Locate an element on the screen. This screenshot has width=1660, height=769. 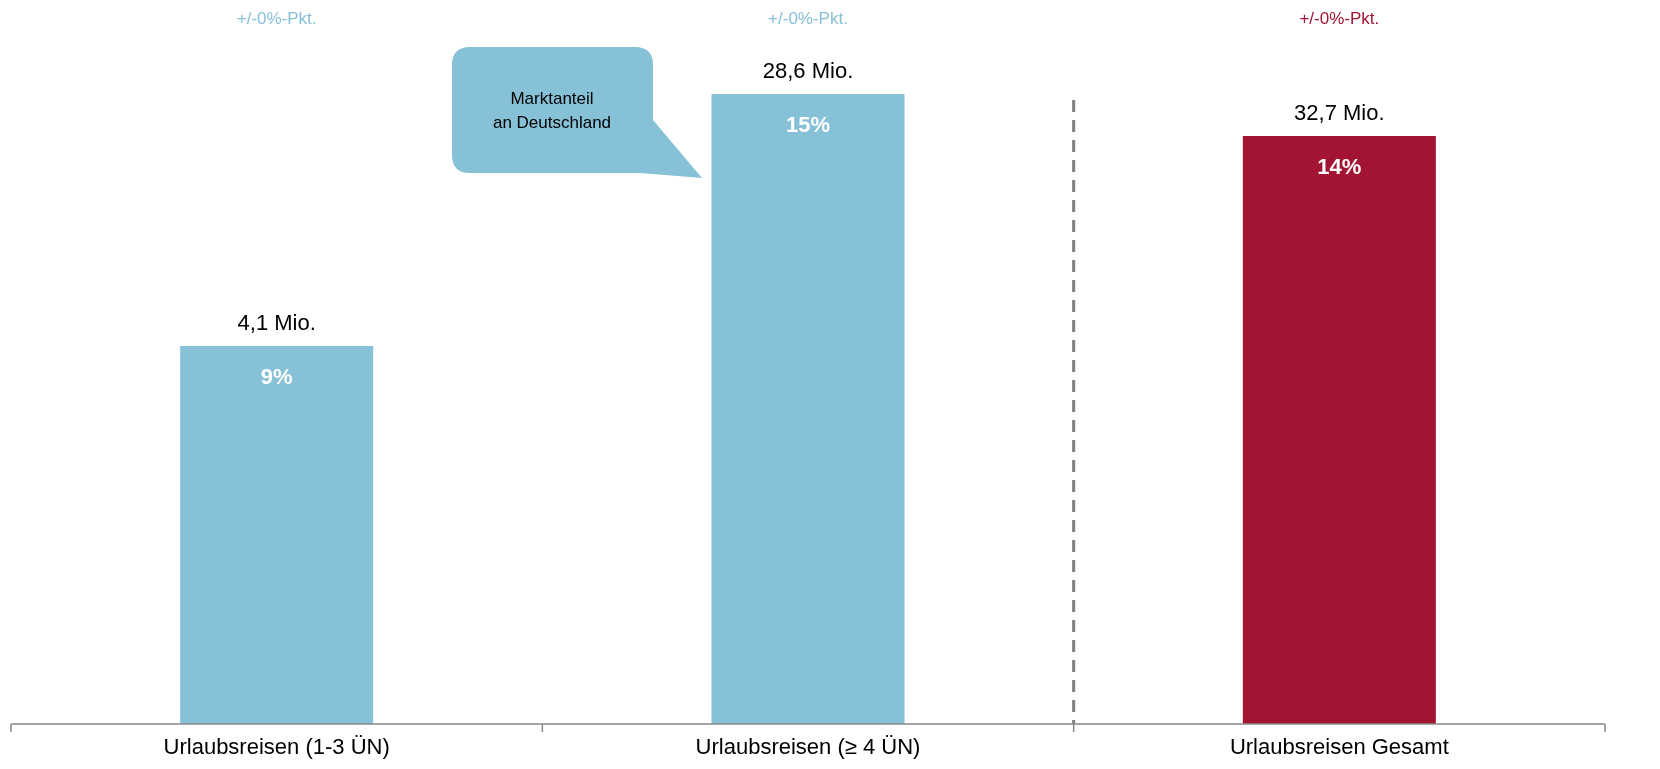
x-tick-label: Urlaubsreisen (≥ 4 ÜN) is located at coordinates (808, 746).